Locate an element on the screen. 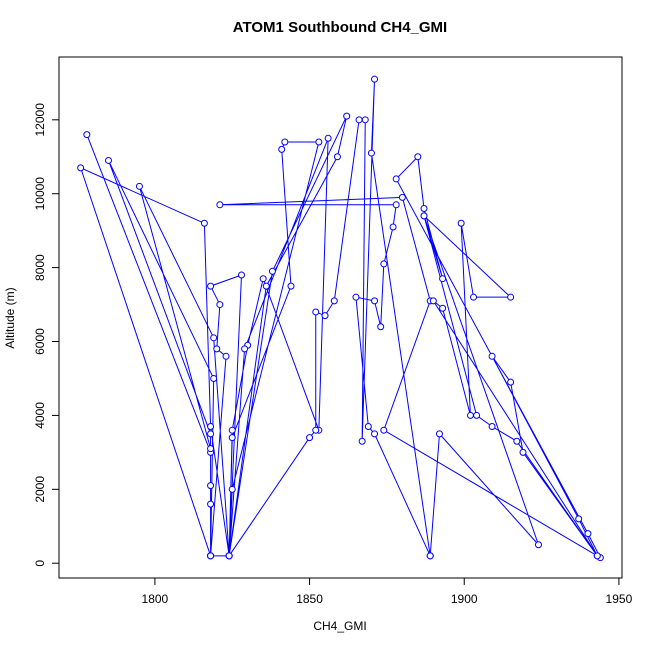 Image resolution: width=650 pixels, height=655 pixels. y-tick-label: 0 is located at coordinates (40, 563).